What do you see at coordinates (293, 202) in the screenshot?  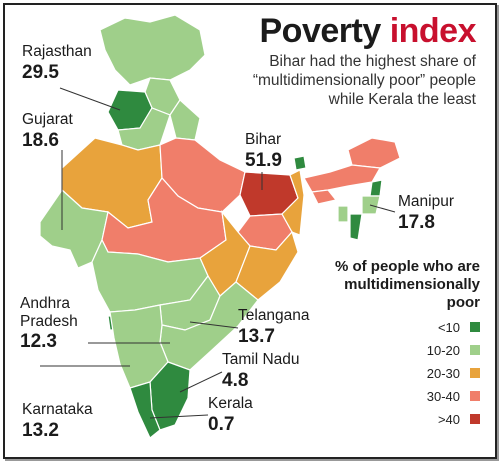 I see `region-west-bengal` at bounding box center [293, 202].